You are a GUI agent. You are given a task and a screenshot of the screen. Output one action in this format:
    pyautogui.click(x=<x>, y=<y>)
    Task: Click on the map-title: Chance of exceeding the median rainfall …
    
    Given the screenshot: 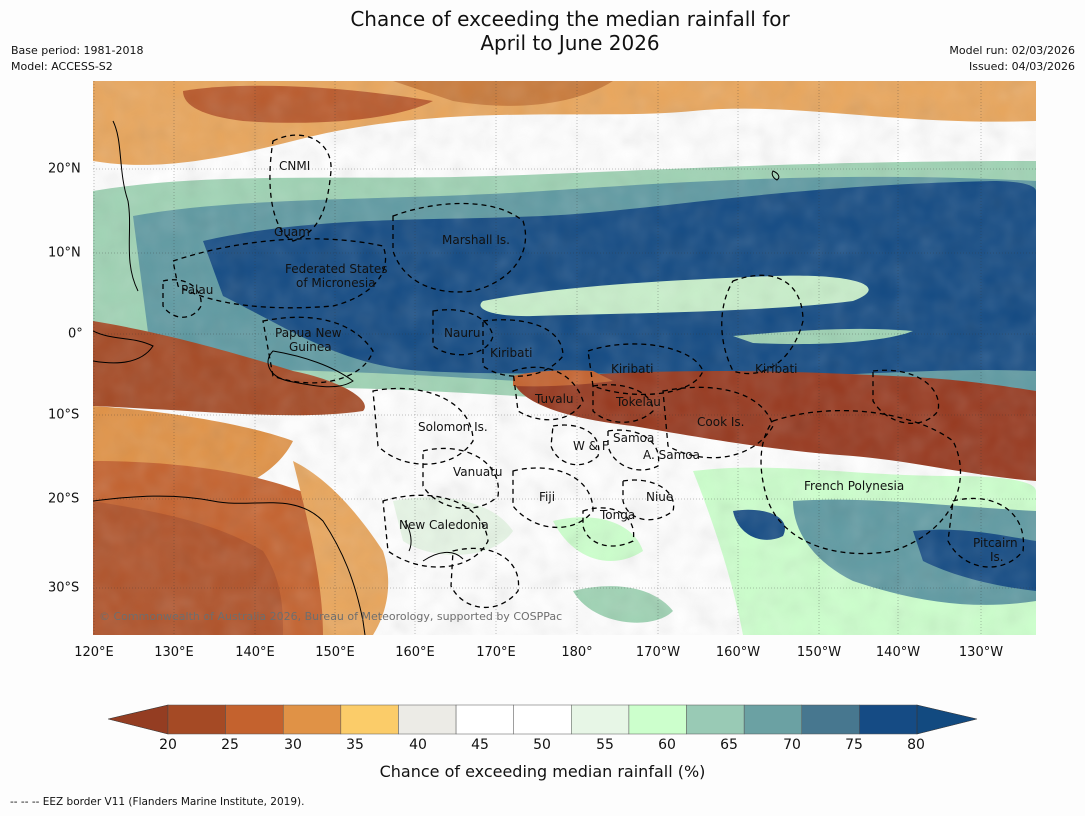 What is the action you would take?
    pyautogui.click(x=542, y=31)
    